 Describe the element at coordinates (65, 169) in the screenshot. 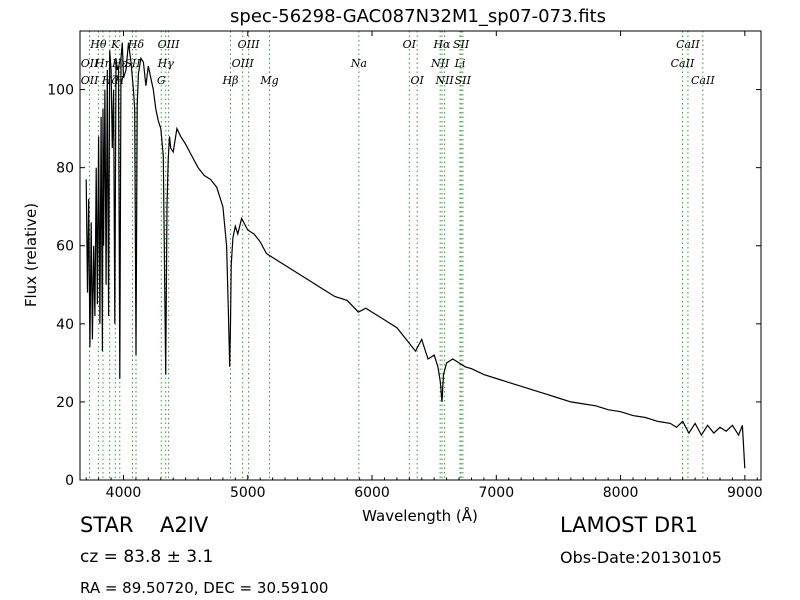

I see `y-tick-label: 80` at that location.